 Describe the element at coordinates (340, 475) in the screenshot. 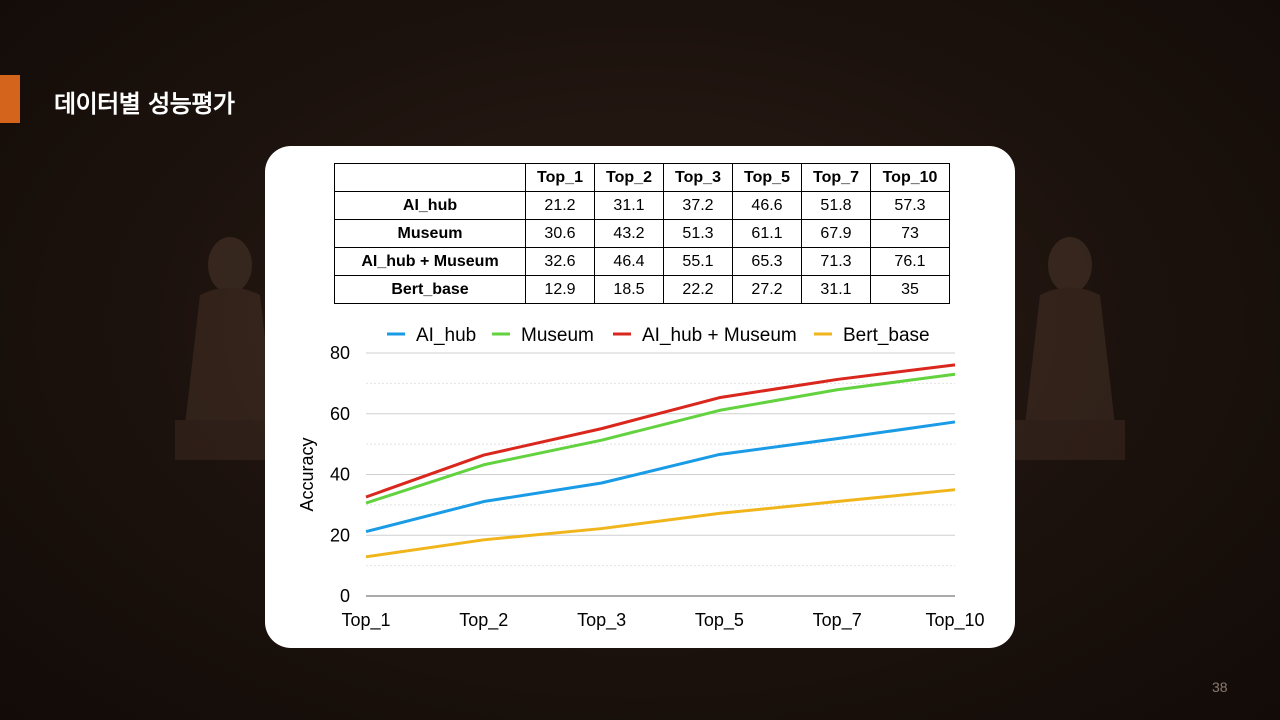

I see `y-tick-label: 40` at that location.